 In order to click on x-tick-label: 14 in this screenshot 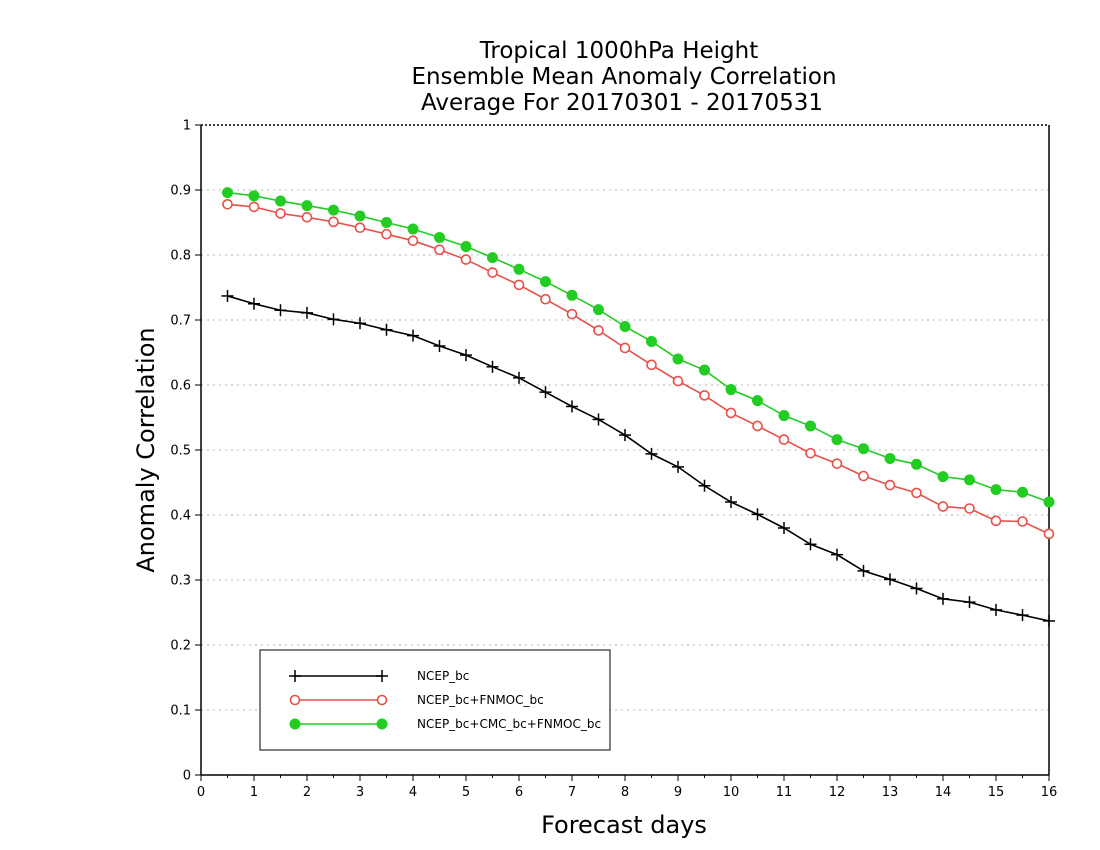, I will do `click(943, 792)`.